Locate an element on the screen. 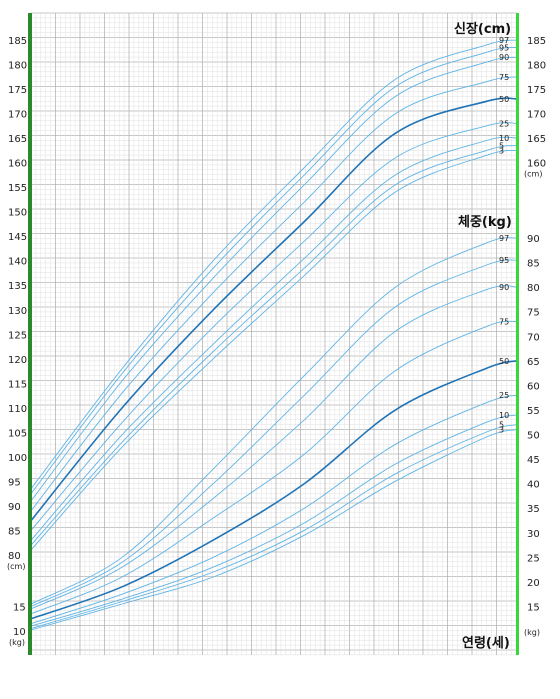 The height and width of the screenshot is (699, 560). height-tick-right-label: 175 is located at coordinates (536, 90).